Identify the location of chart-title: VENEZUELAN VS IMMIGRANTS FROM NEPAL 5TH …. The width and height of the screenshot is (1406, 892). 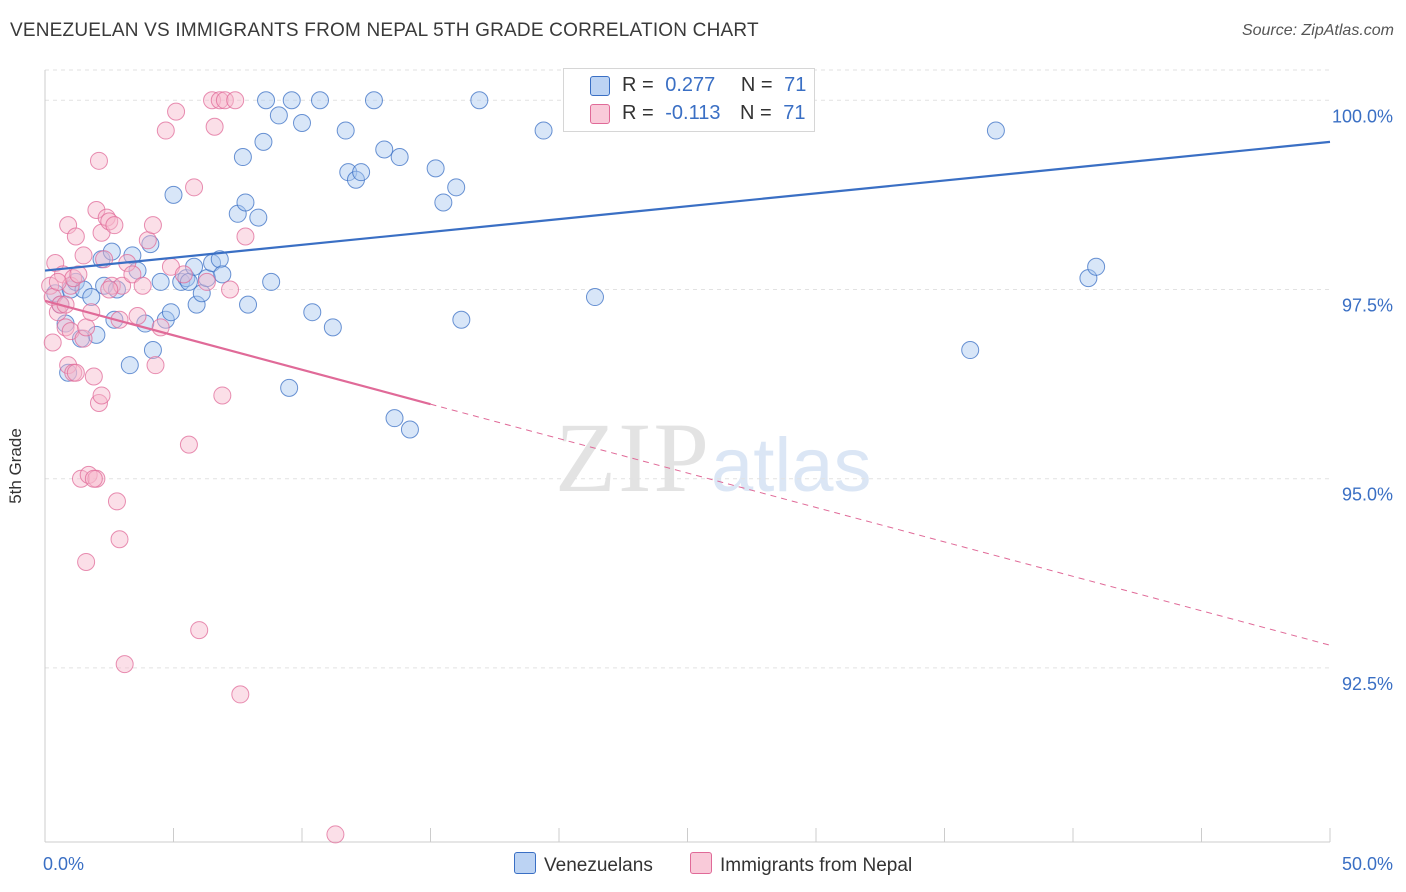
(384, 30).